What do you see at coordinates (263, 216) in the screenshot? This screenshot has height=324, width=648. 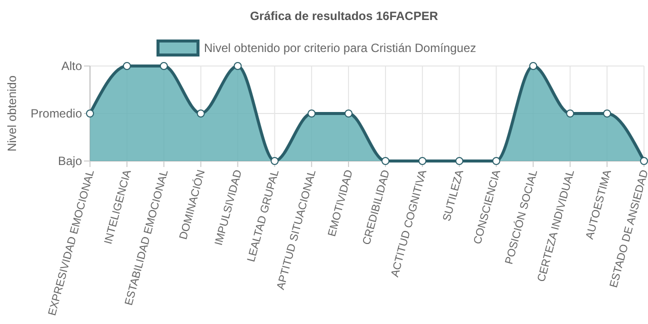 I see `x-tick-label: LEALTAD GRUPAL` at bounding box center [263, 216].